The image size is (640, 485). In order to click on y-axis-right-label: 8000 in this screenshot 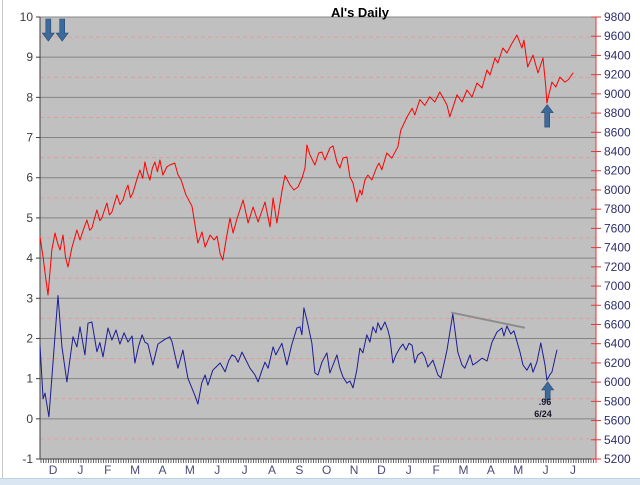, I will do `click(617, 190)`.